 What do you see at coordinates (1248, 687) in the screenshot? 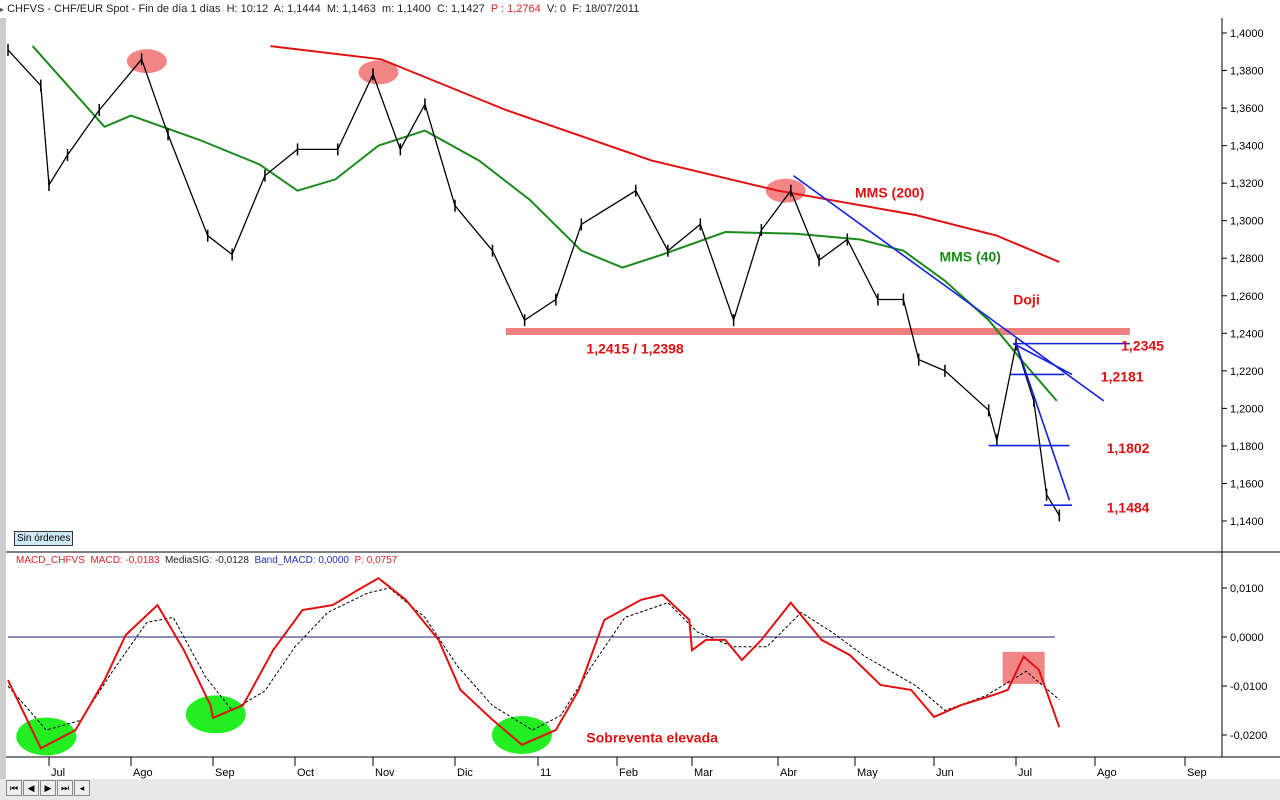
I see `macd-y-tick-label: -0,0100` at bounding box center [1248, 687].